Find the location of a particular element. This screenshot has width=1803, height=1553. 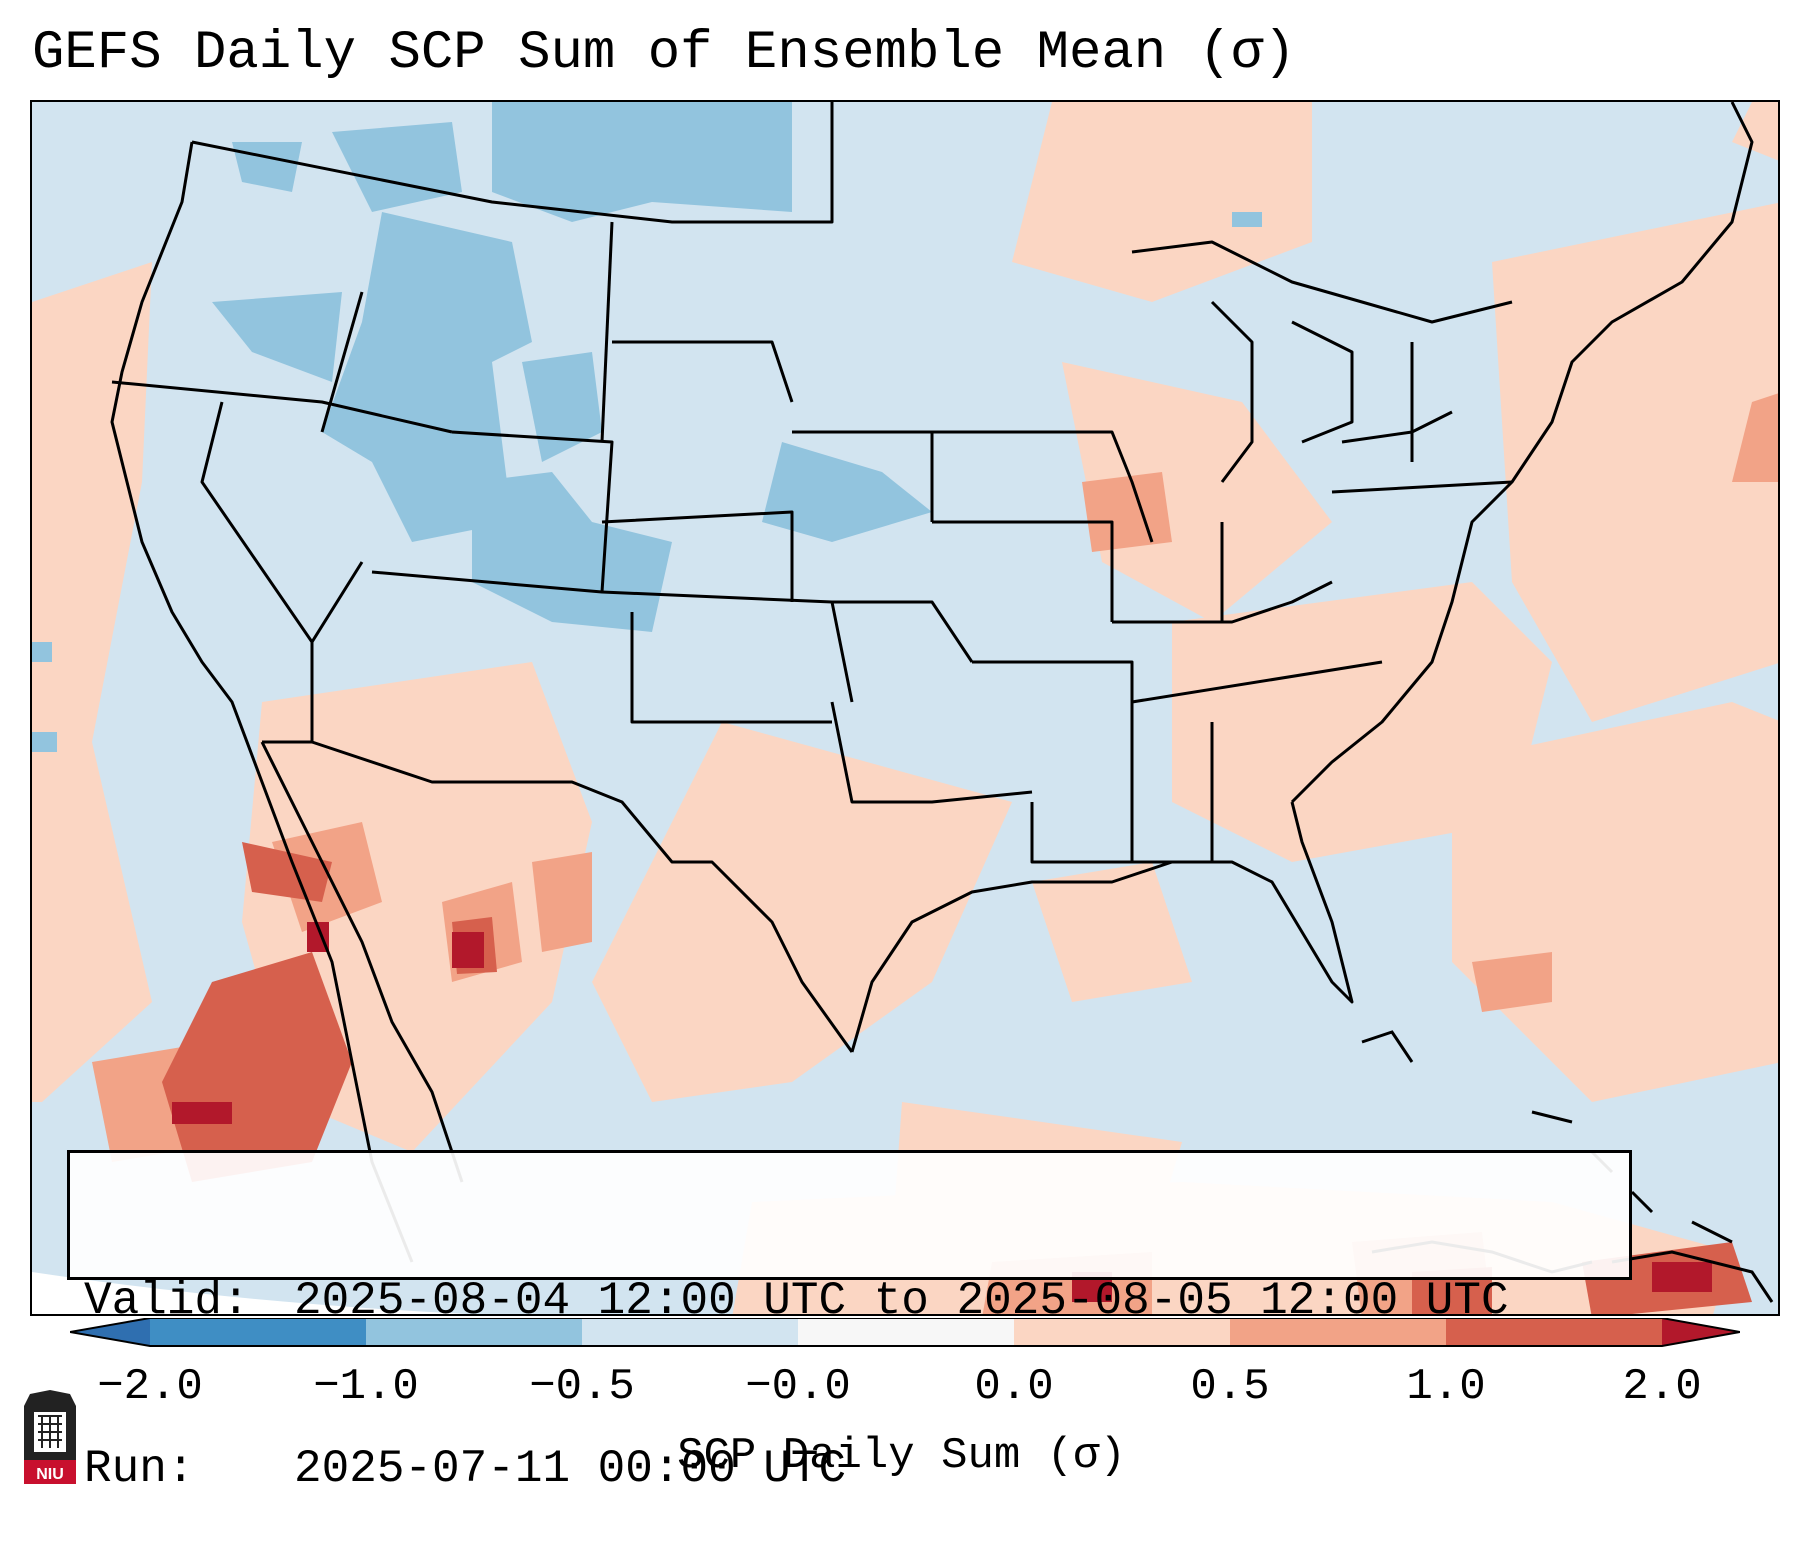

tick-label-7: 1.0 is located at coordinates (1446, 1387).